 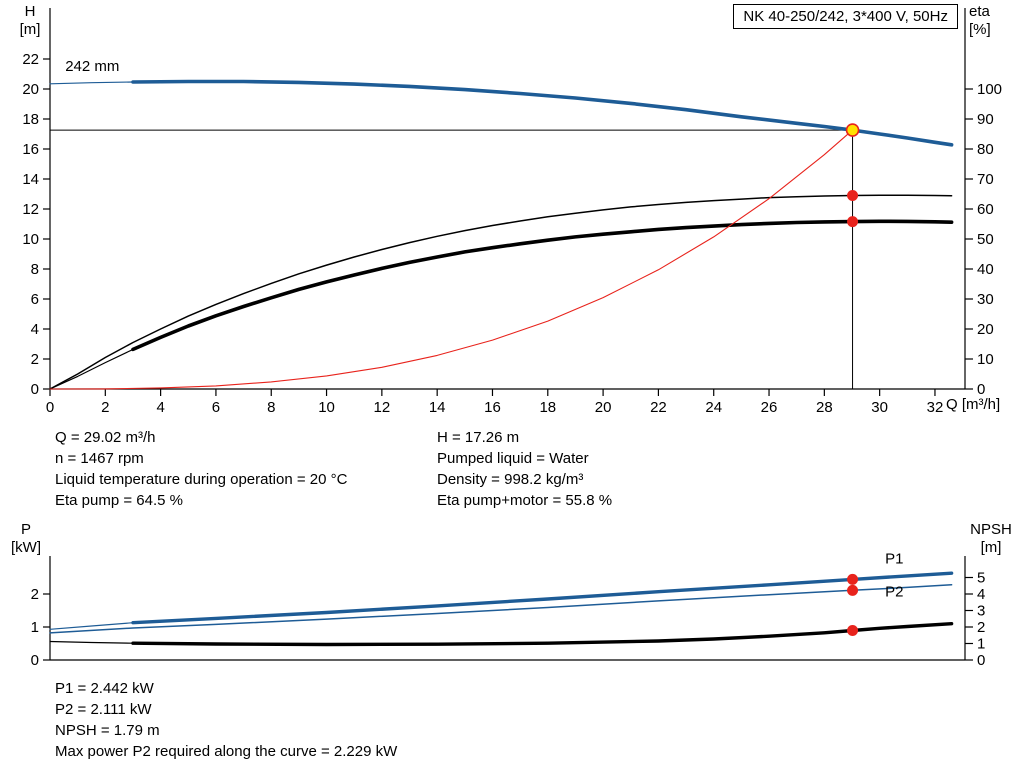 What do you see at coordinates (25, 529) in the screenshot?
I see `p-axis-title-symbol: P` at bounding box center [25, 529].